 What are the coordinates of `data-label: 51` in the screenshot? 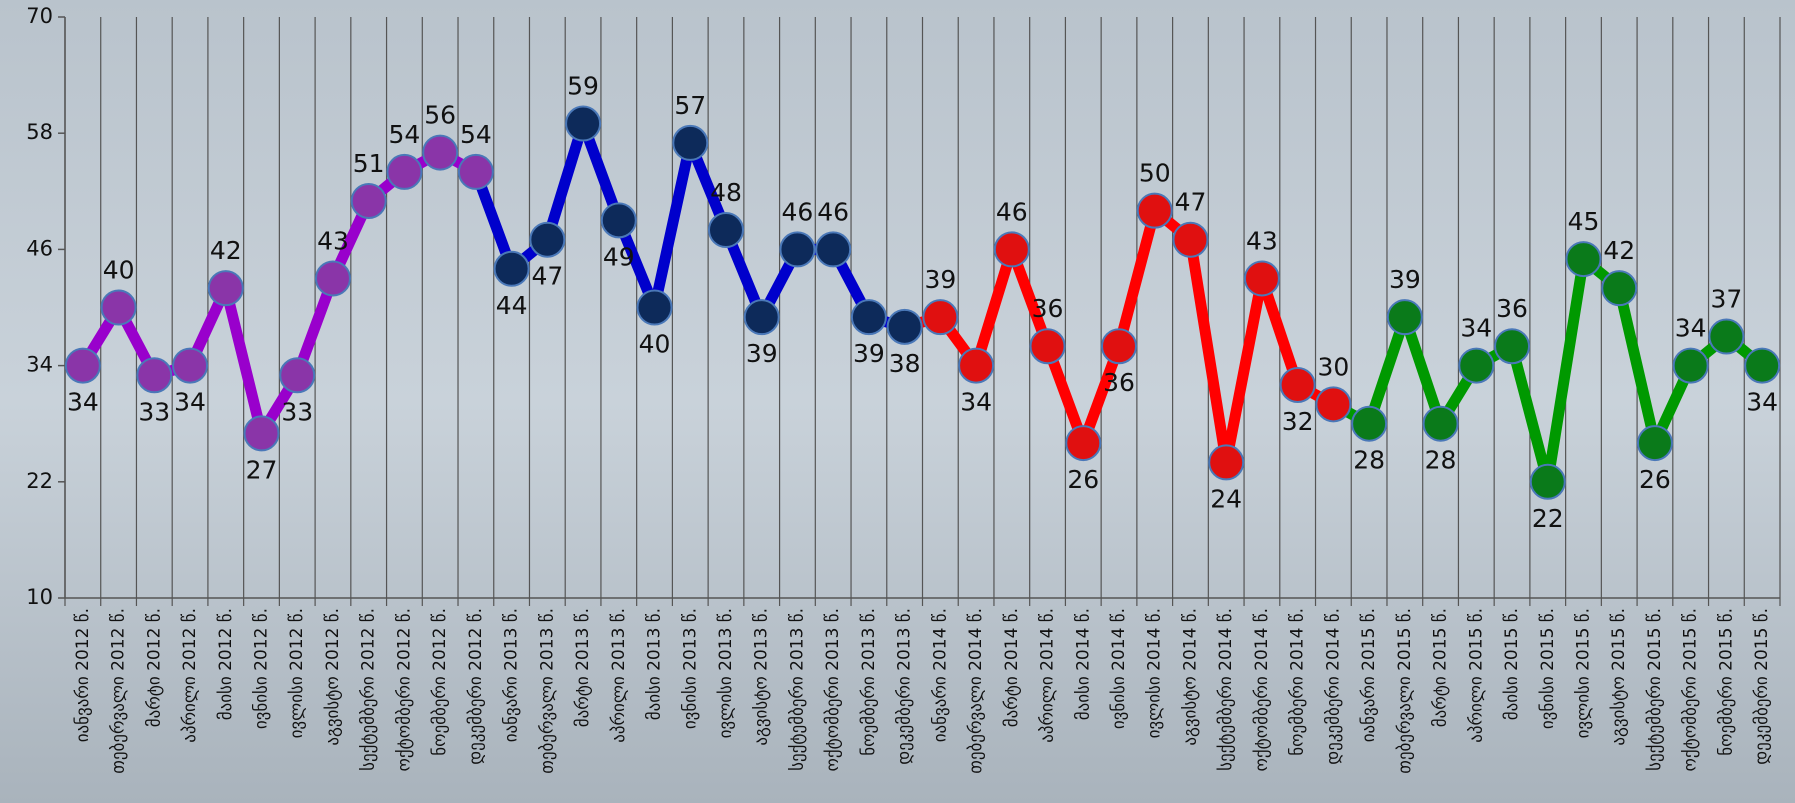 It's located at (369, 163).